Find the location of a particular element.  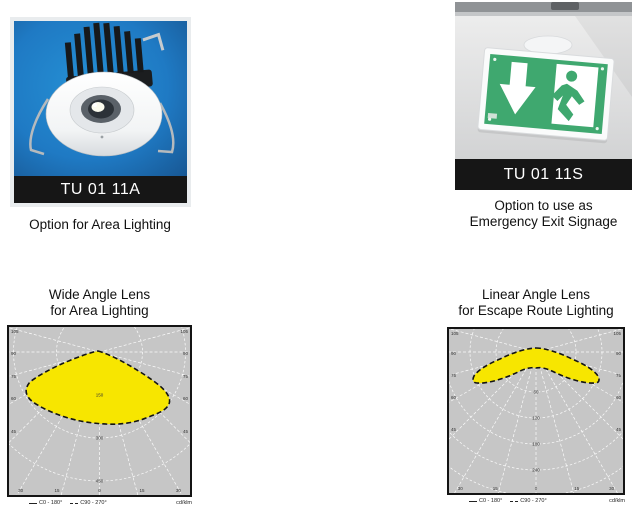

screw-dots is located at coordinates (546, 94).